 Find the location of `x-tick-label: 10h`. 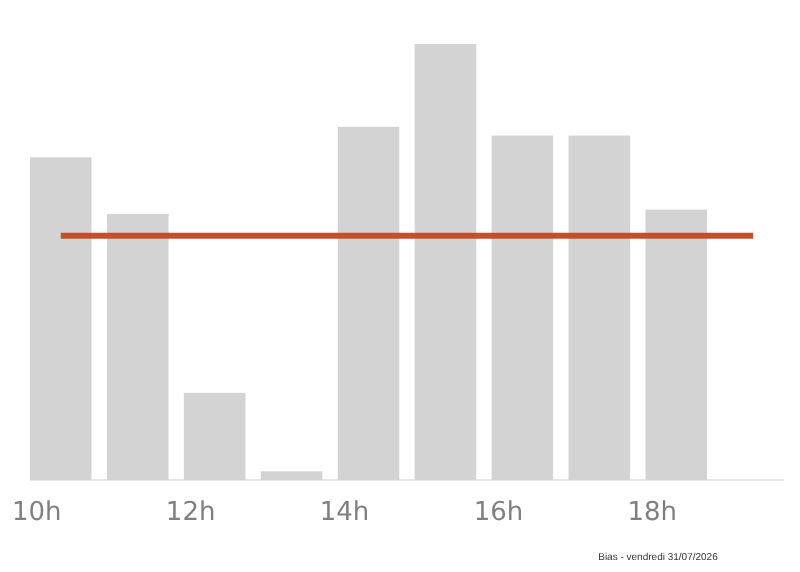

x-tick-label: 10h is located at coordinates (36, 513).